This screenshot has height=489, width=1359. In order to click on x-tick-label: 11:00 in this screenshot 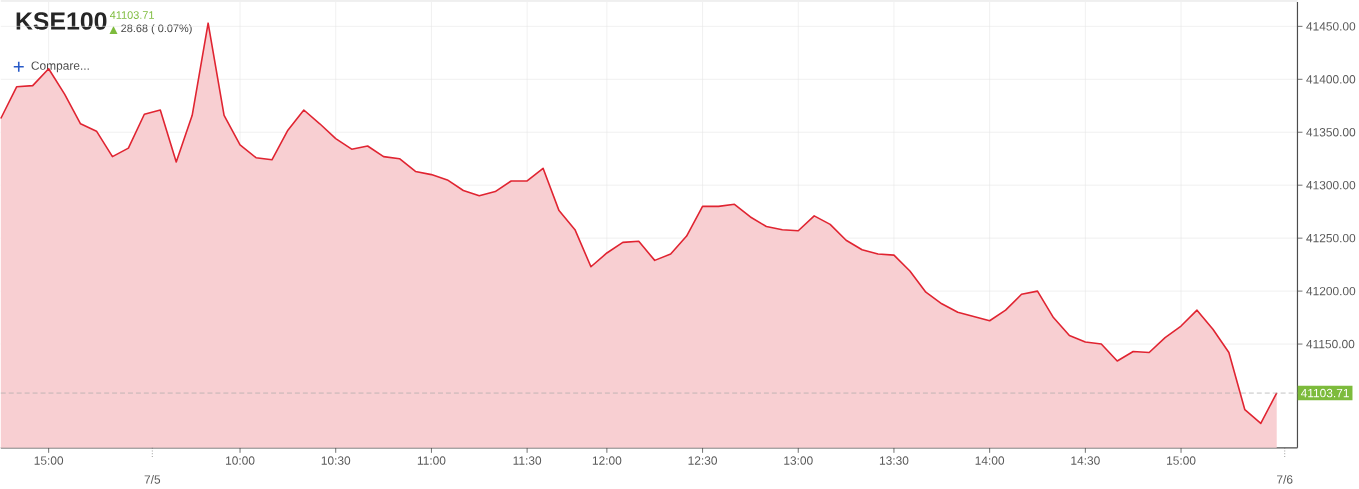, I will do `click(431, 460)`.